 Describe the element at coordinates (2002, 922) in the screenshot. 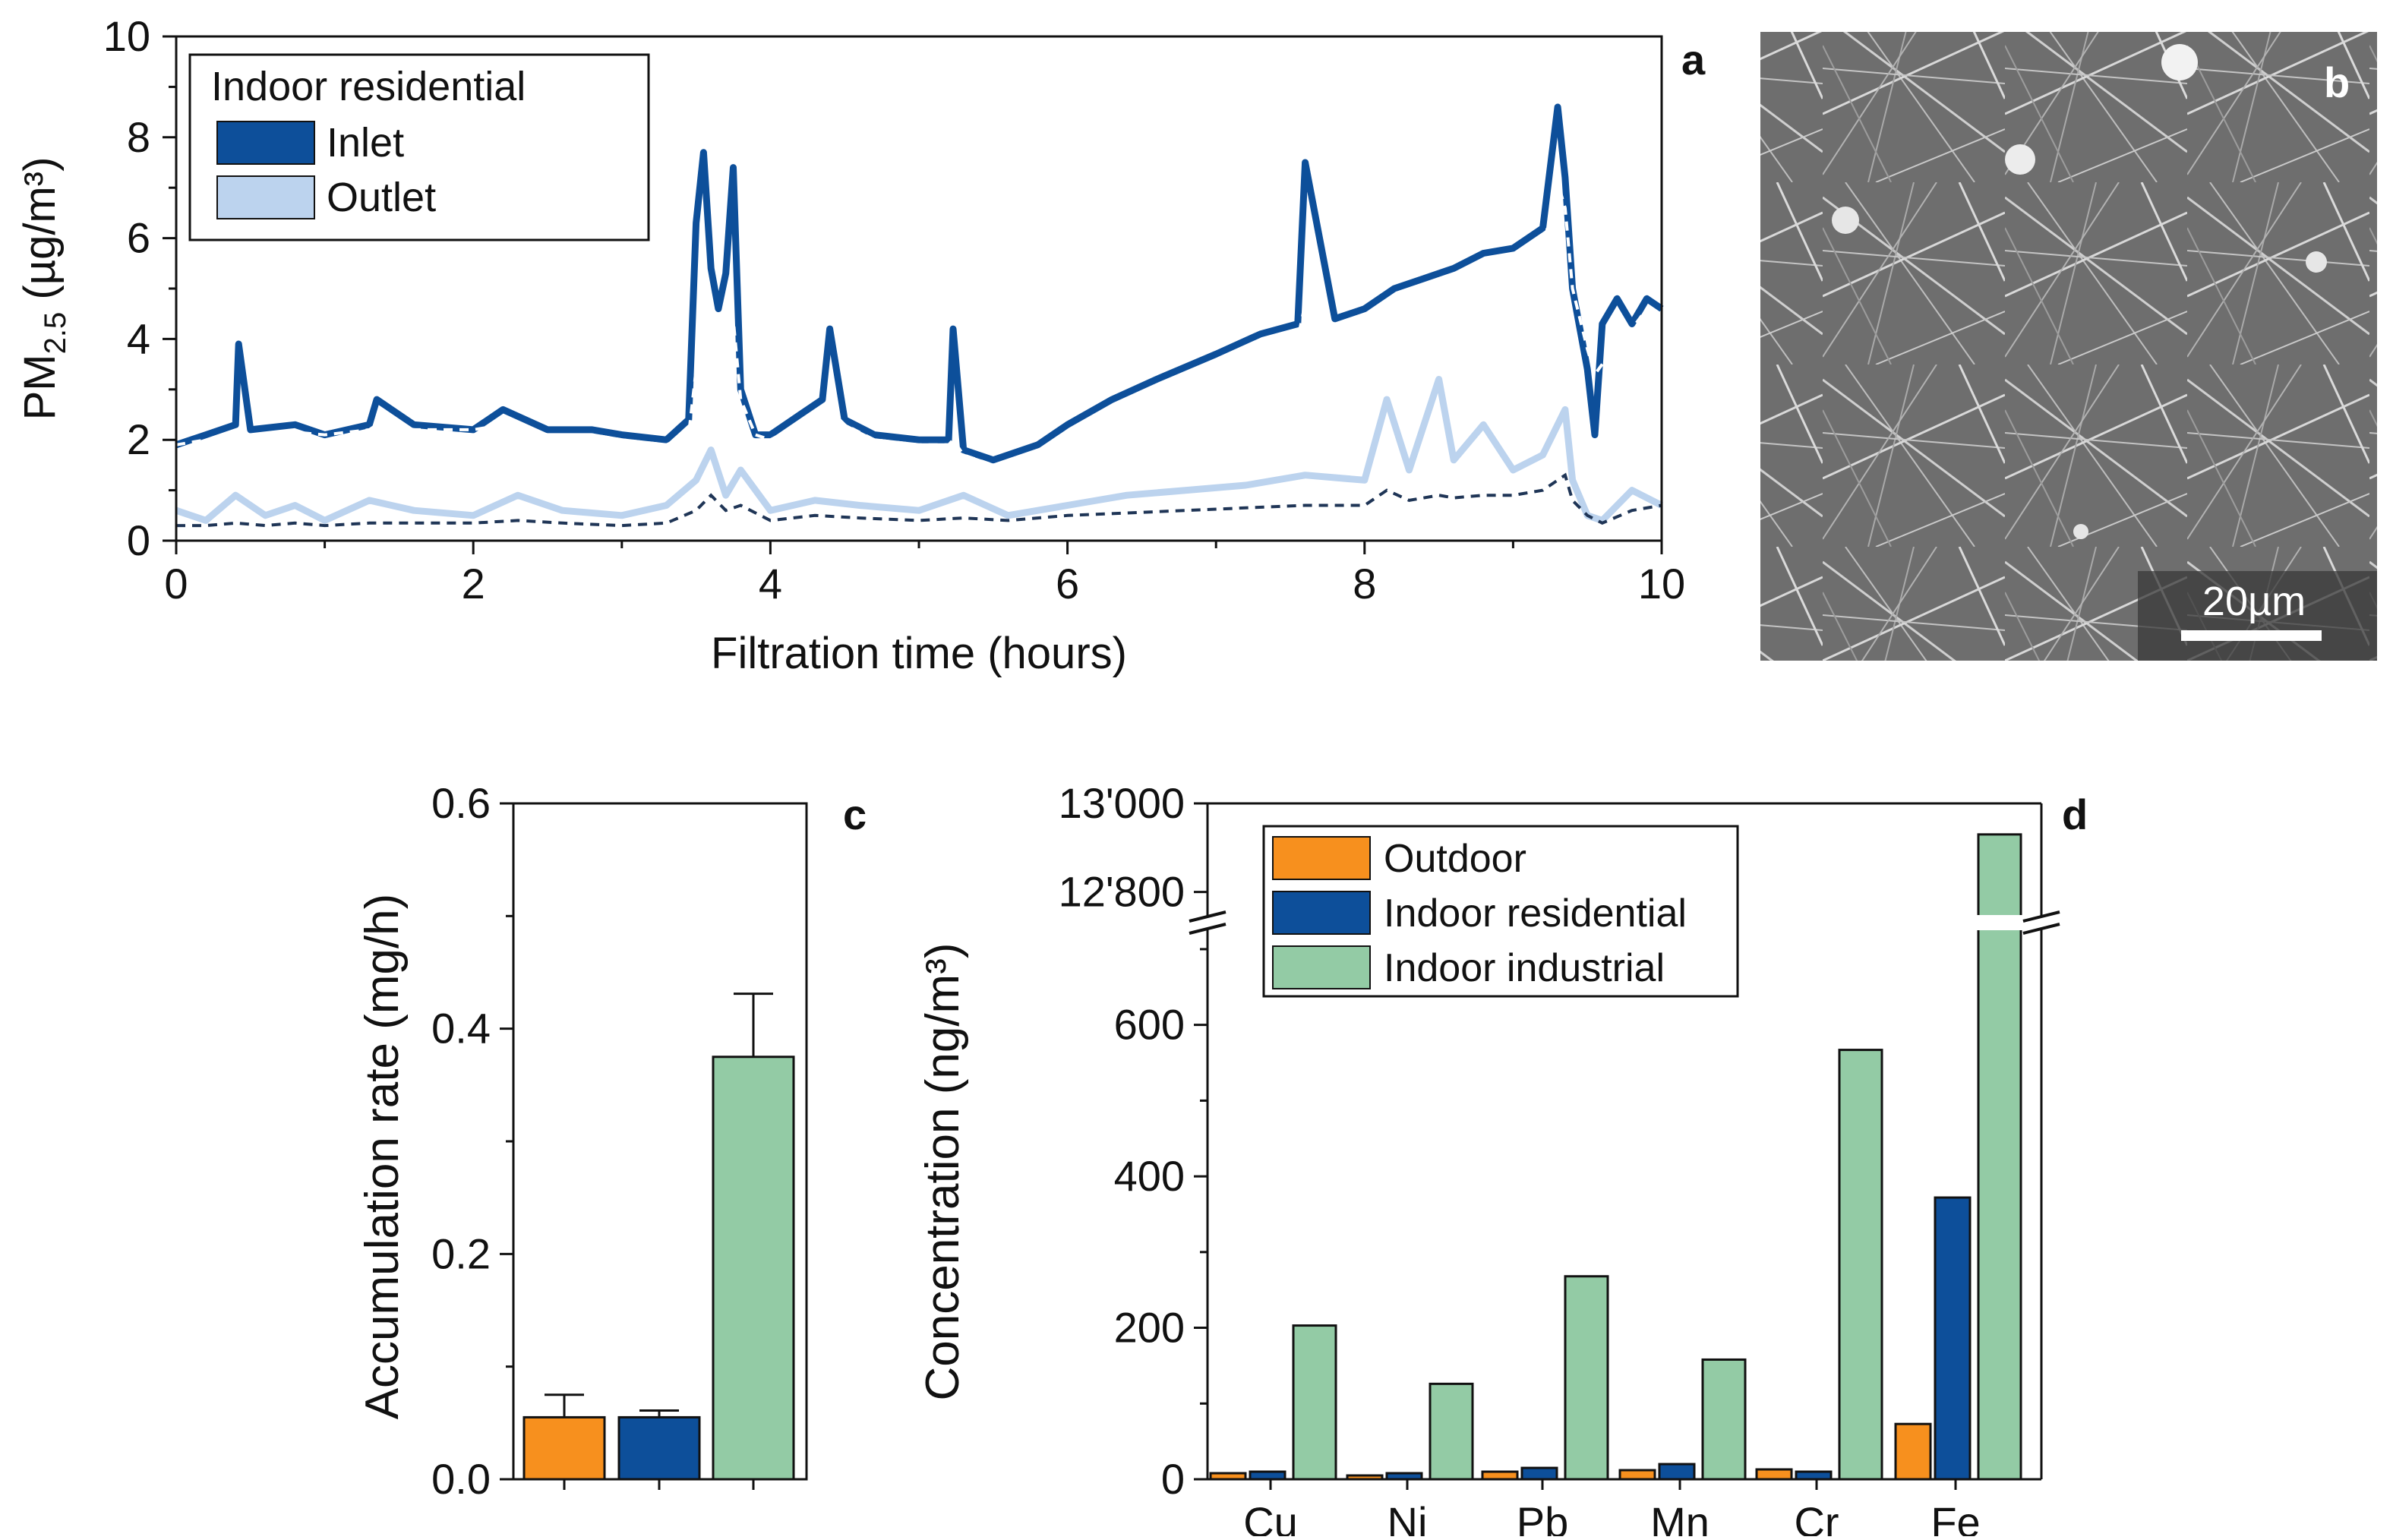

I see `axis-break-gap` at that location.